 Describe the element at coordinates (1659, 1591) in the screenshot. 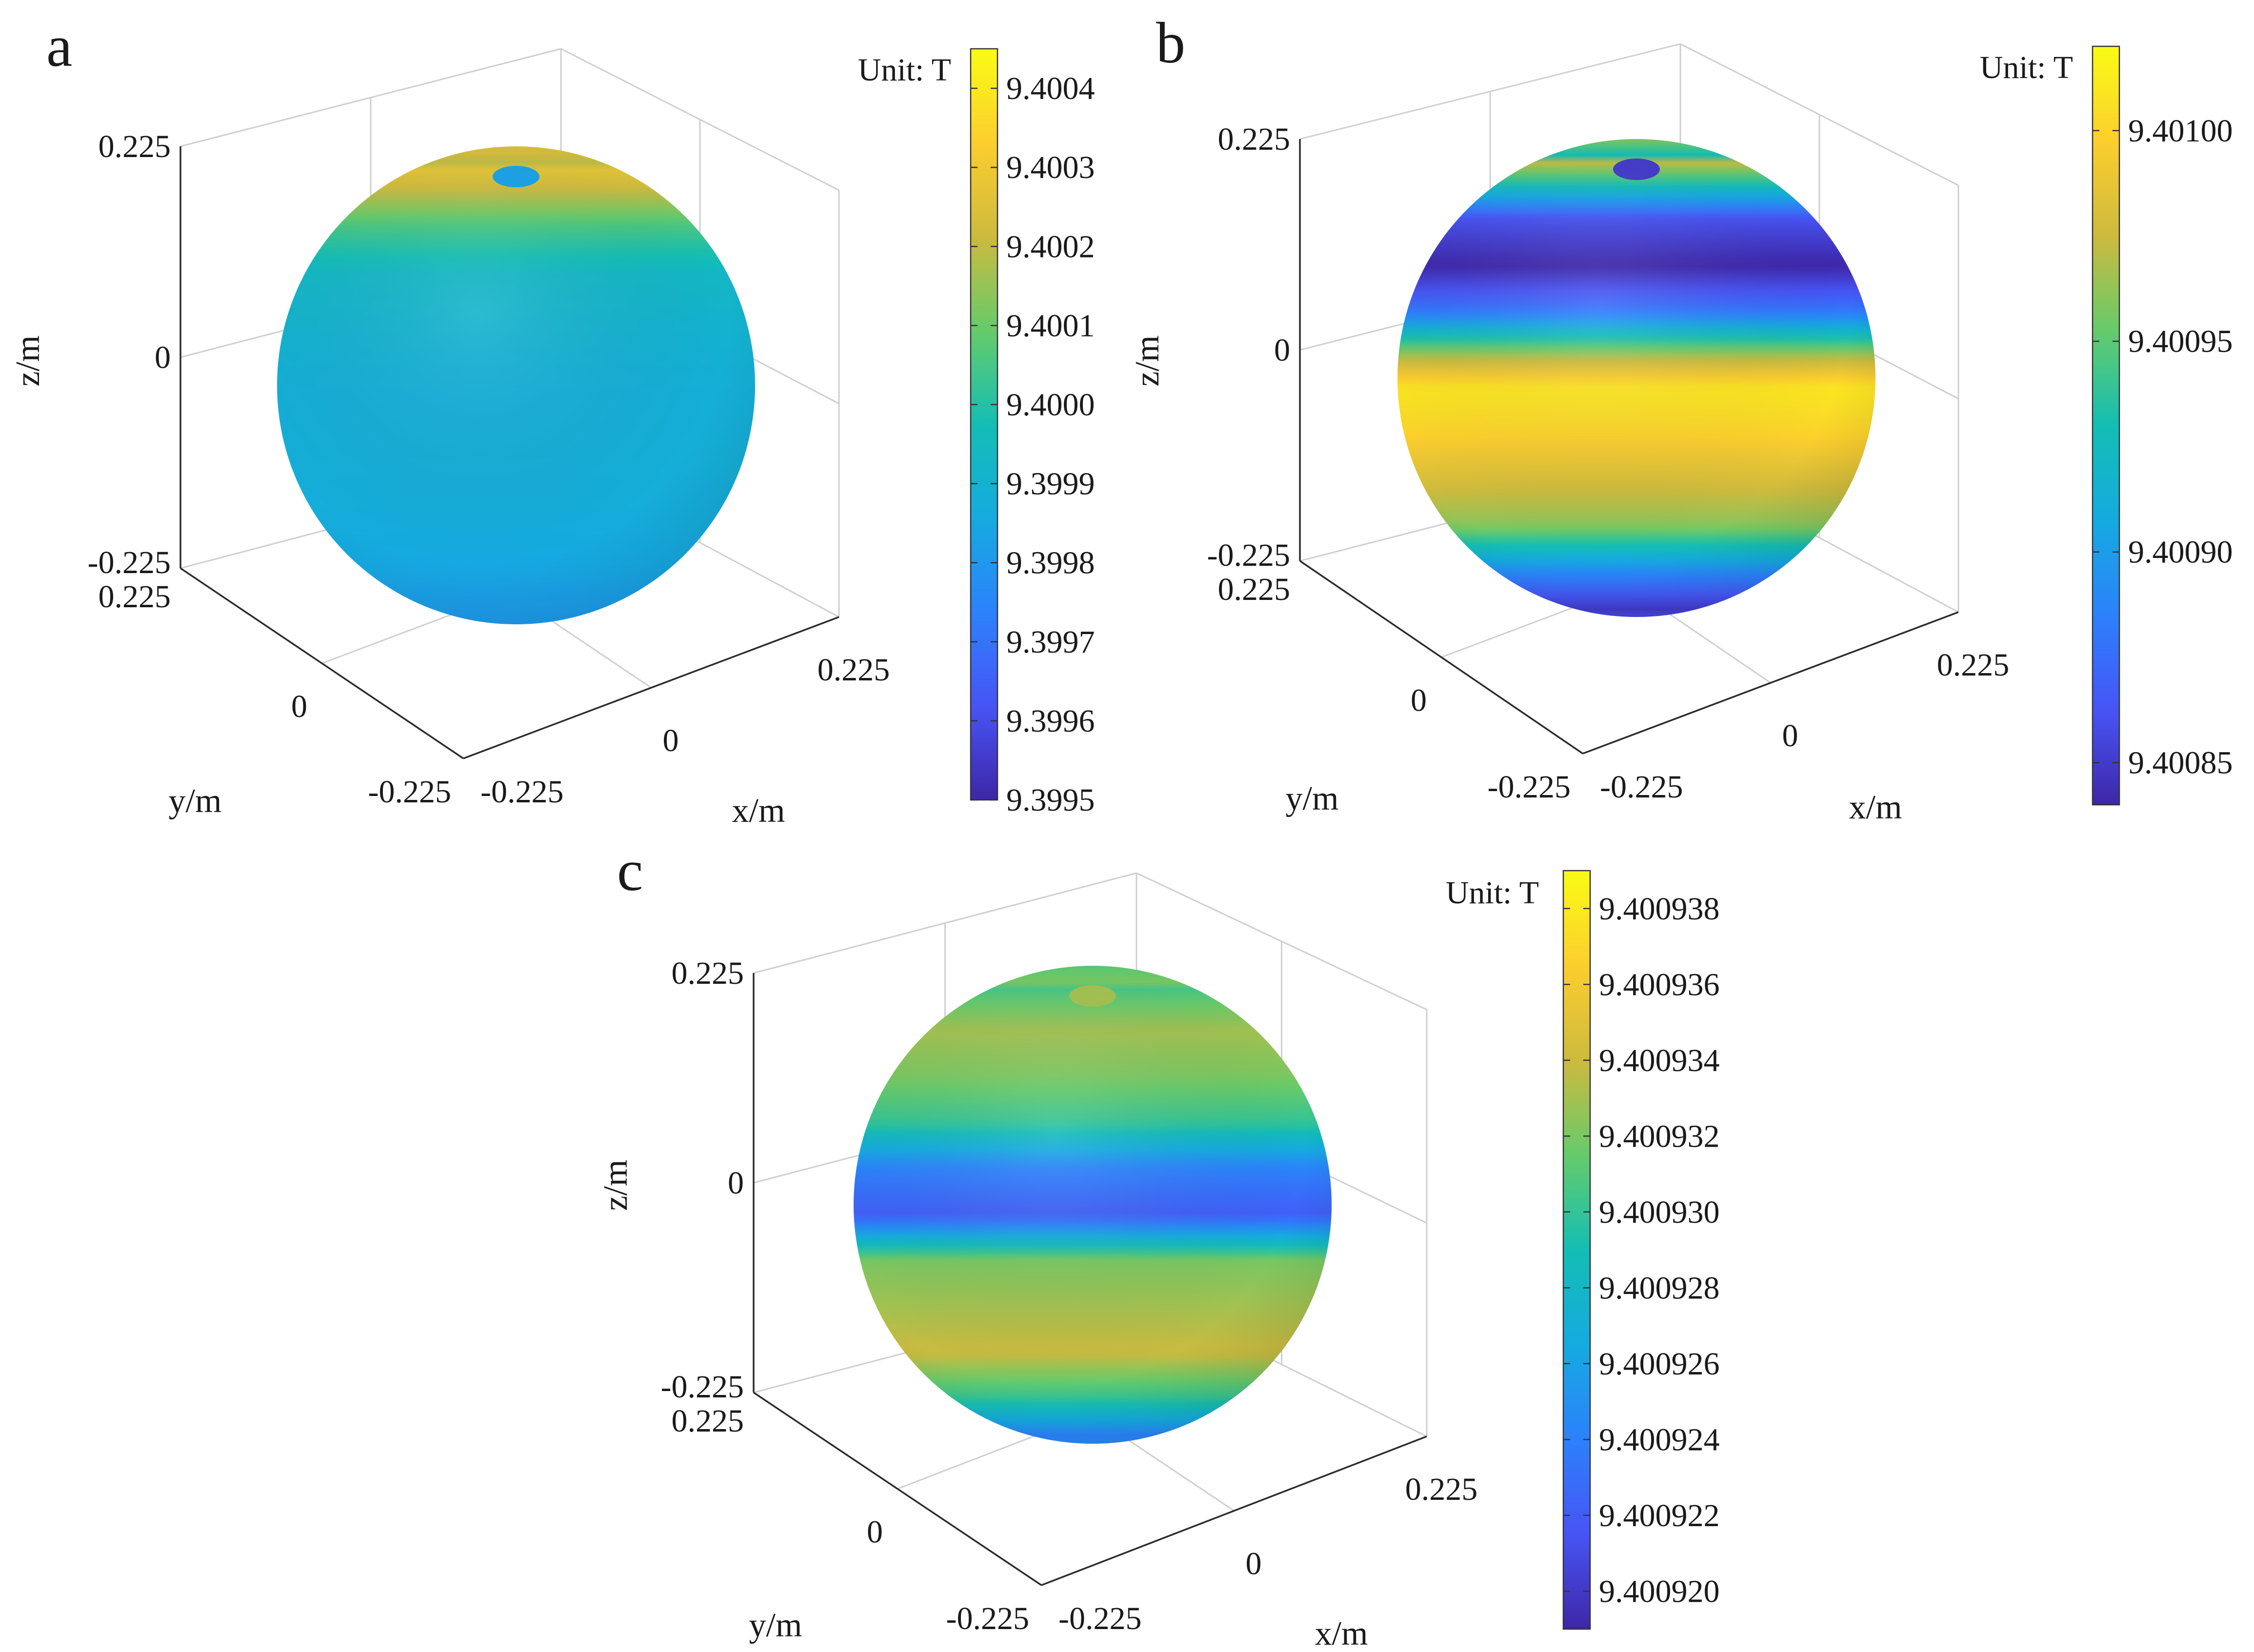

I see `colorbar-tick-label: 9.400920` at that location.